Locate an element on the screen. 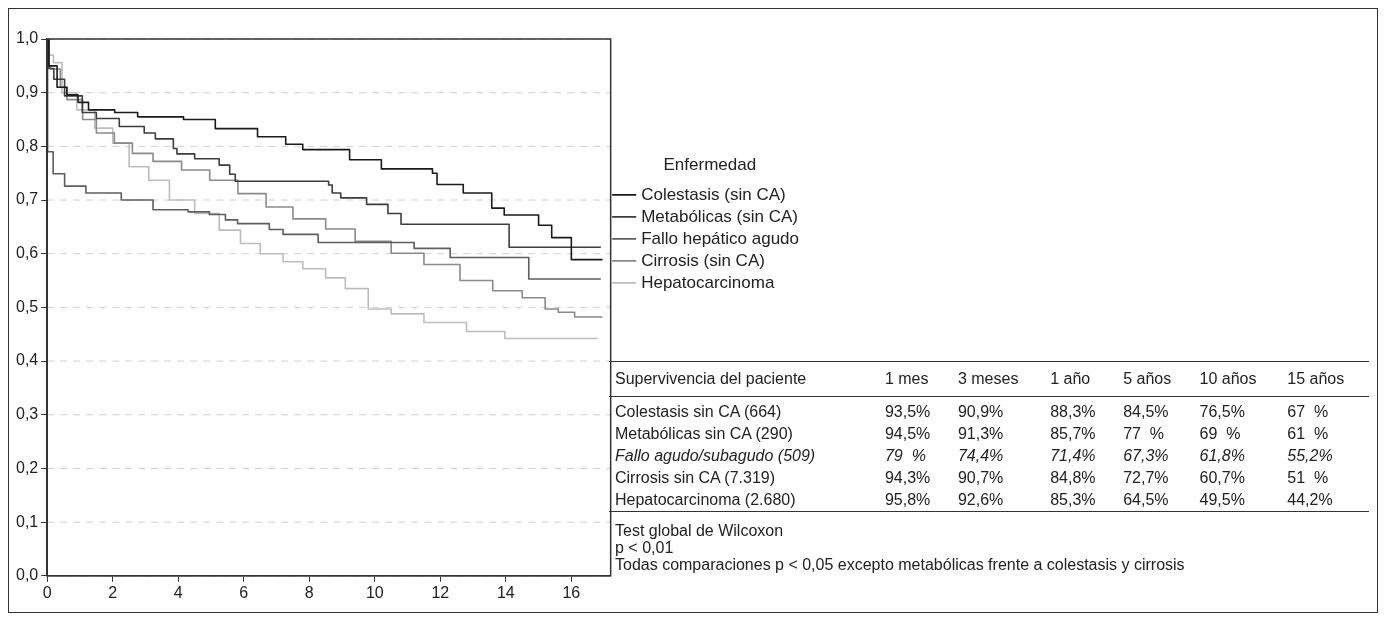  text: 44,2% is located at coordinates (1310, 499).